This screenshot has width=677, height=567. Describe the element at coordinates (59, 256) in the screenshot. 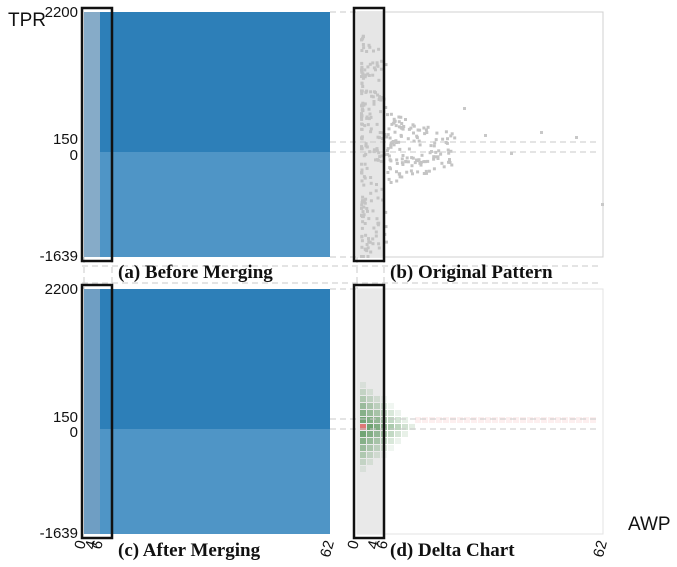

I see `y-tick-top-neg1639: -1639` at that location.